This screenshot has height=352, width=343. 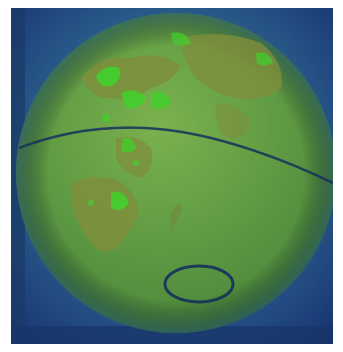 What do you see at coordinates (128, 145) in the screenshot?
I see `vegetation-mideast` at bounding box center [128, 145].